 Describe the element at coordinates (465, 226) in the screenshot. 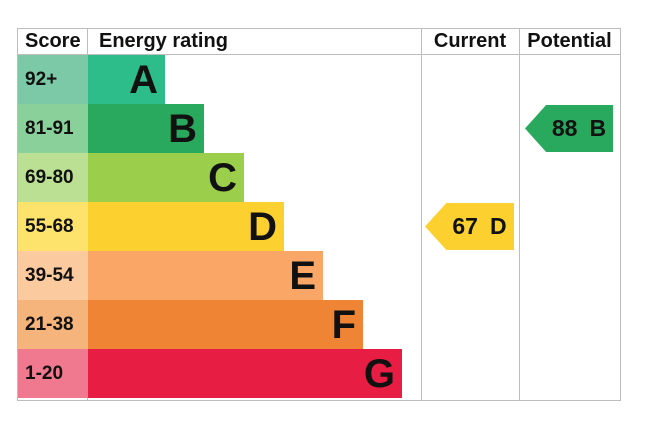

I see `current-score: 67` at that location.